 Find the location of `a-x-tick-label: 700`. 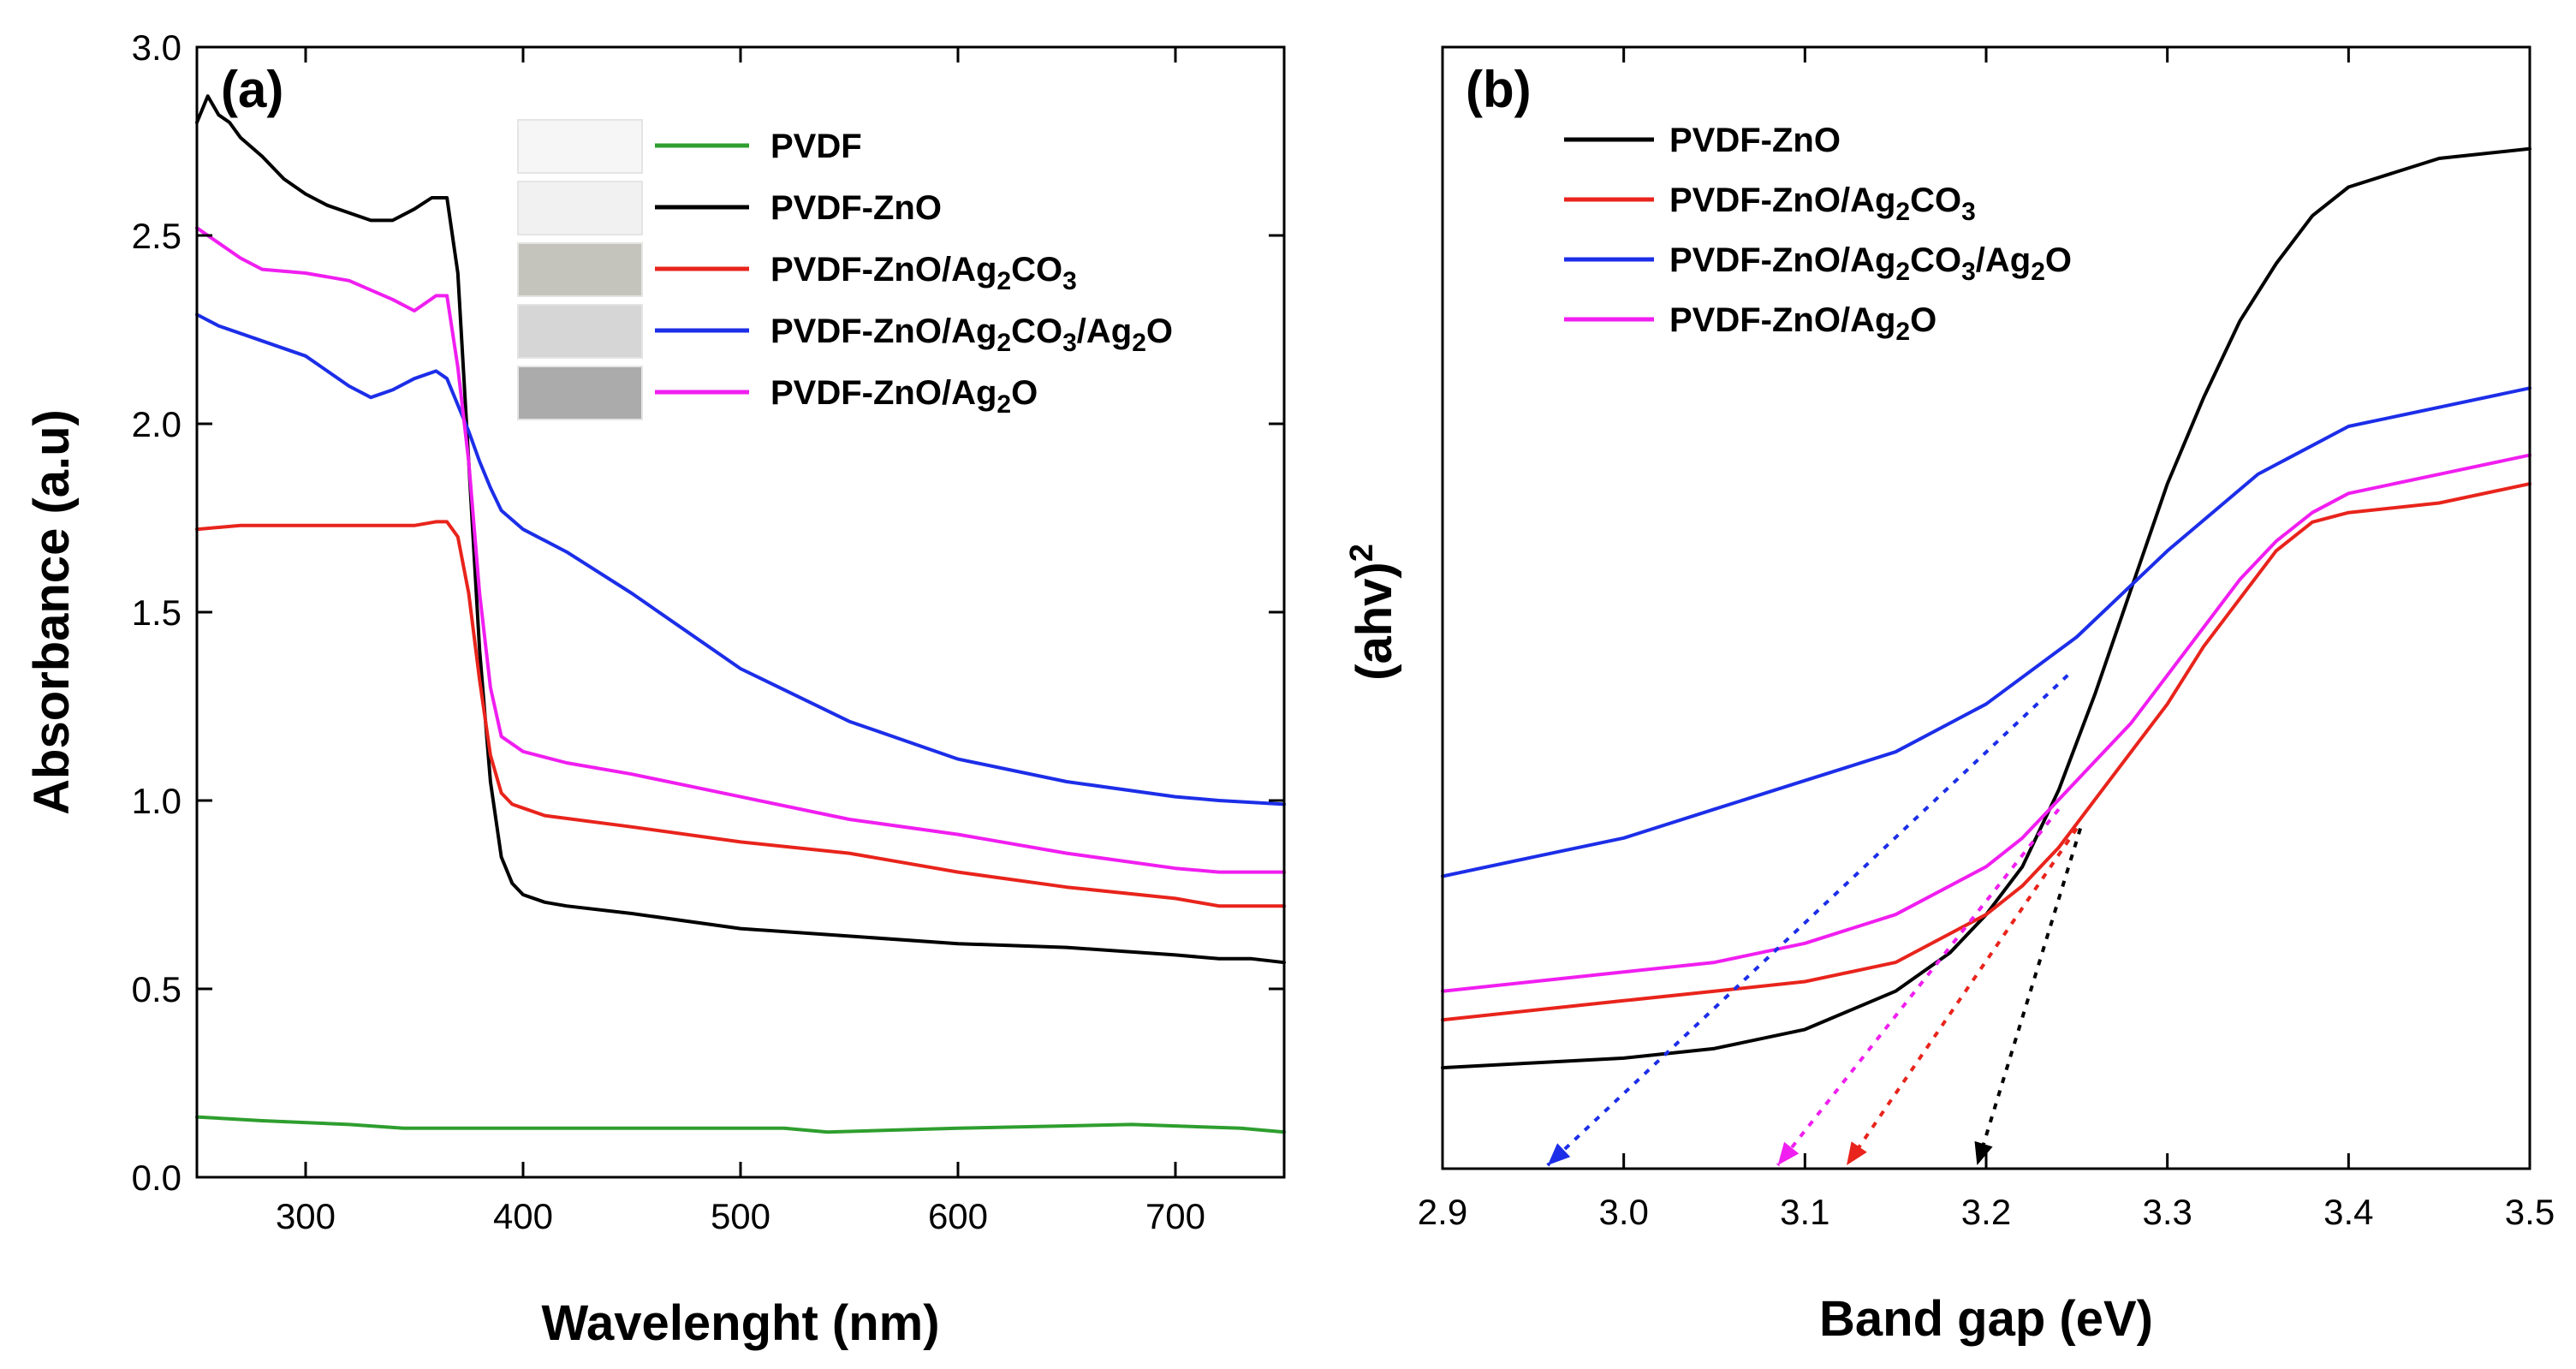

a-x-tick-label: 700 is located at coordinates (1175, 1216).